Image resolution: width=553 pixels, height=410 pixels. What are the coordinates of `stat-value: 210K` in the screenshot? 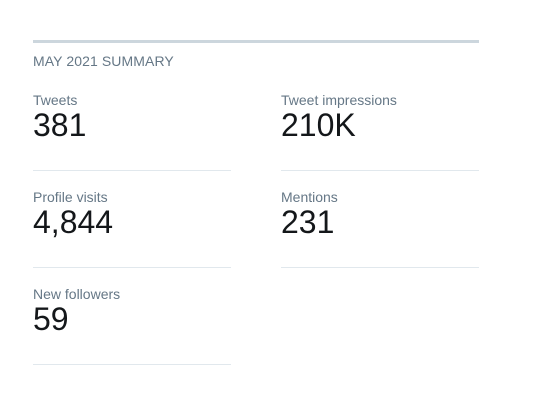 It's located at (318, 125).